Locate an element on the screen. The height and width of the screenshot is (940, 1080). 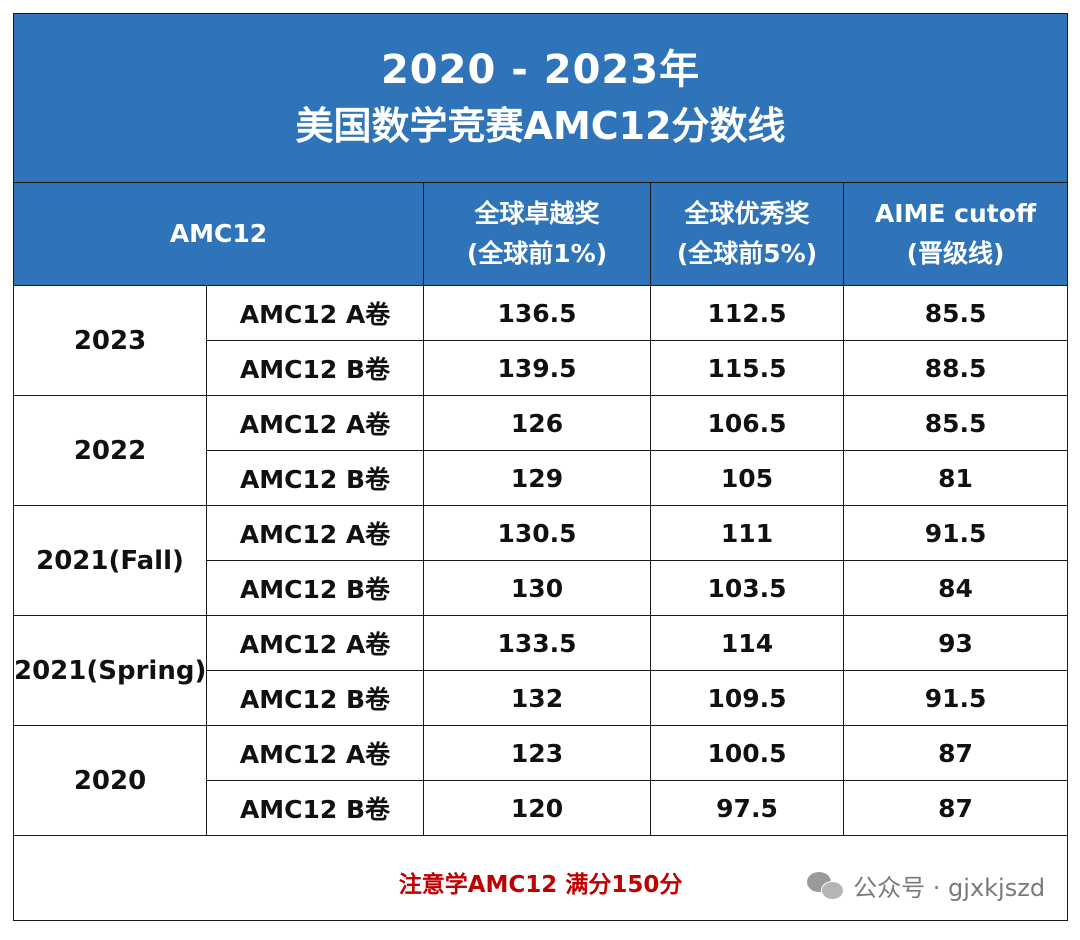
note-cell: 注意学AMC12 满分150分 公众号 · gjxkjszd is located at coordinates (540, 878).